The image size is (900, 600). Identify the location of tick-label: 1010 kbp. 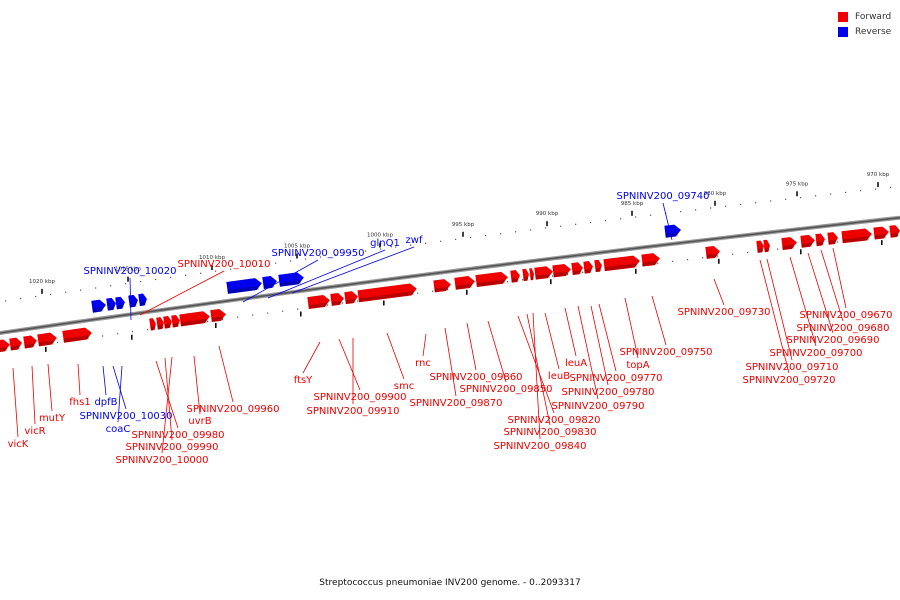
(212, 258).